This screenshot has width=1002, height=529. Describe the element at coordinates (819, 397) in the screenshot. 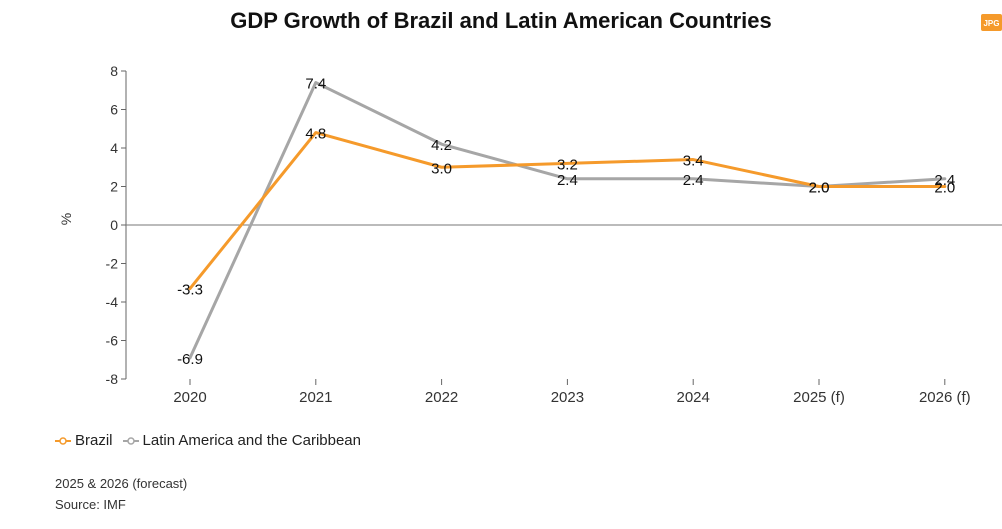

I see `x-tick-label: 2025 (f)` at that location.